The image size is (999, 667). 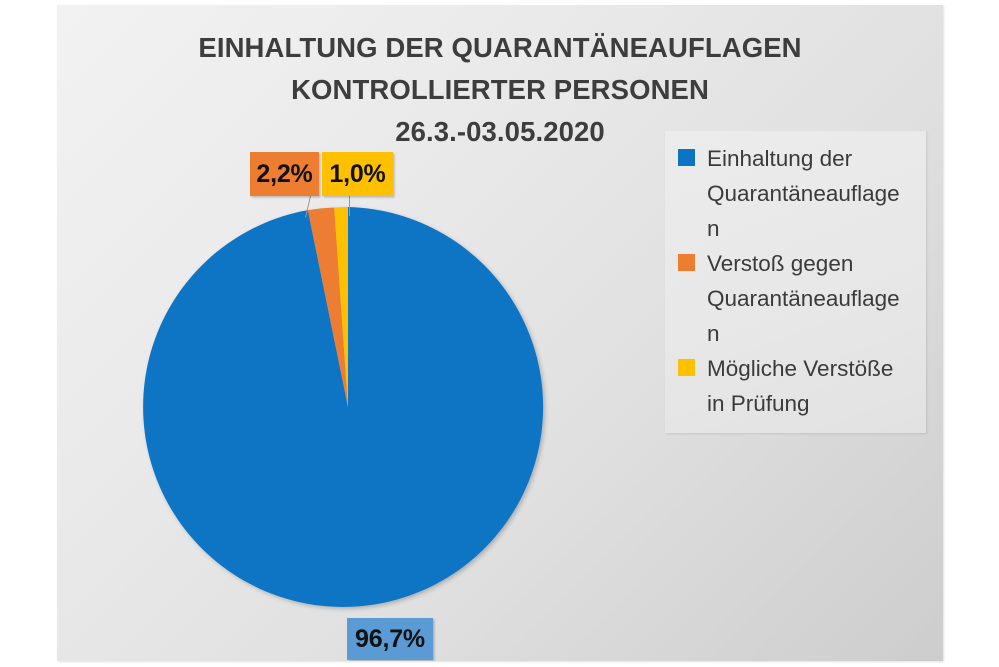 What do you see at coordinates (341, 307) in the screenshot?
I see `pie-slice-moegliche` at bounding box center [341, 307].